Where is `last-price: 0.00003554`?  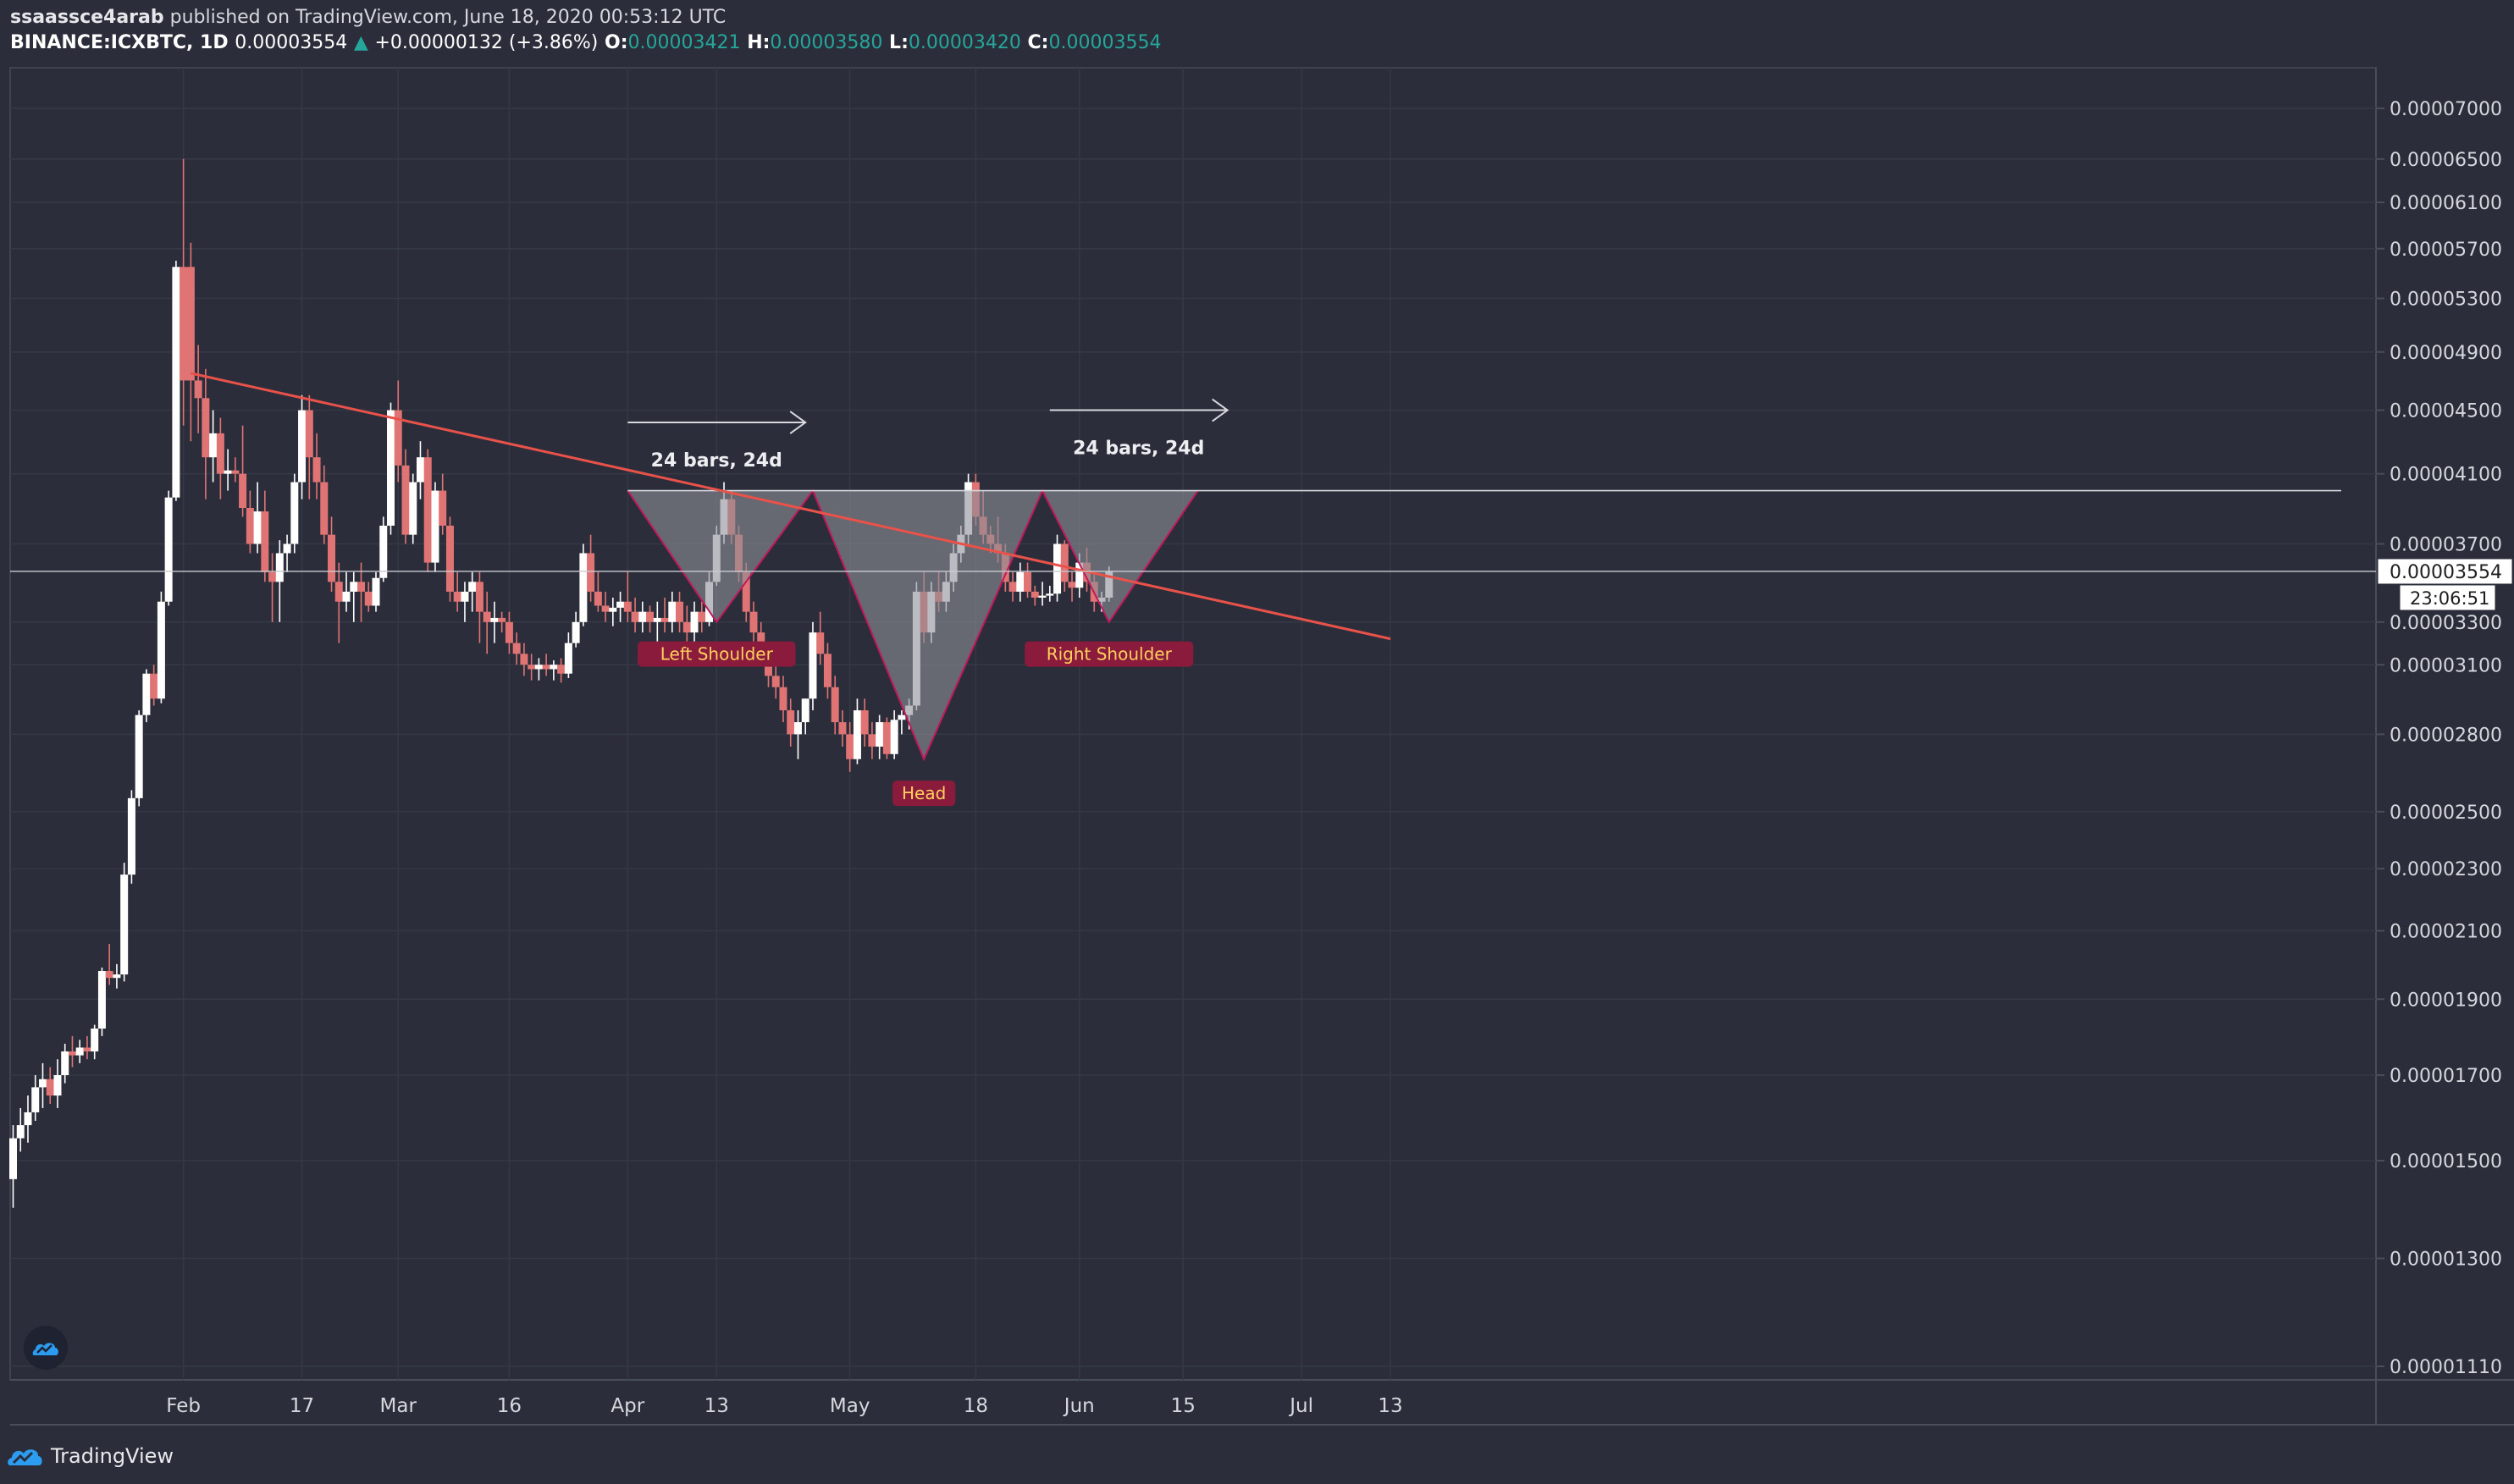
last-price: 0.00003554 is located at coordinates (291, 42).